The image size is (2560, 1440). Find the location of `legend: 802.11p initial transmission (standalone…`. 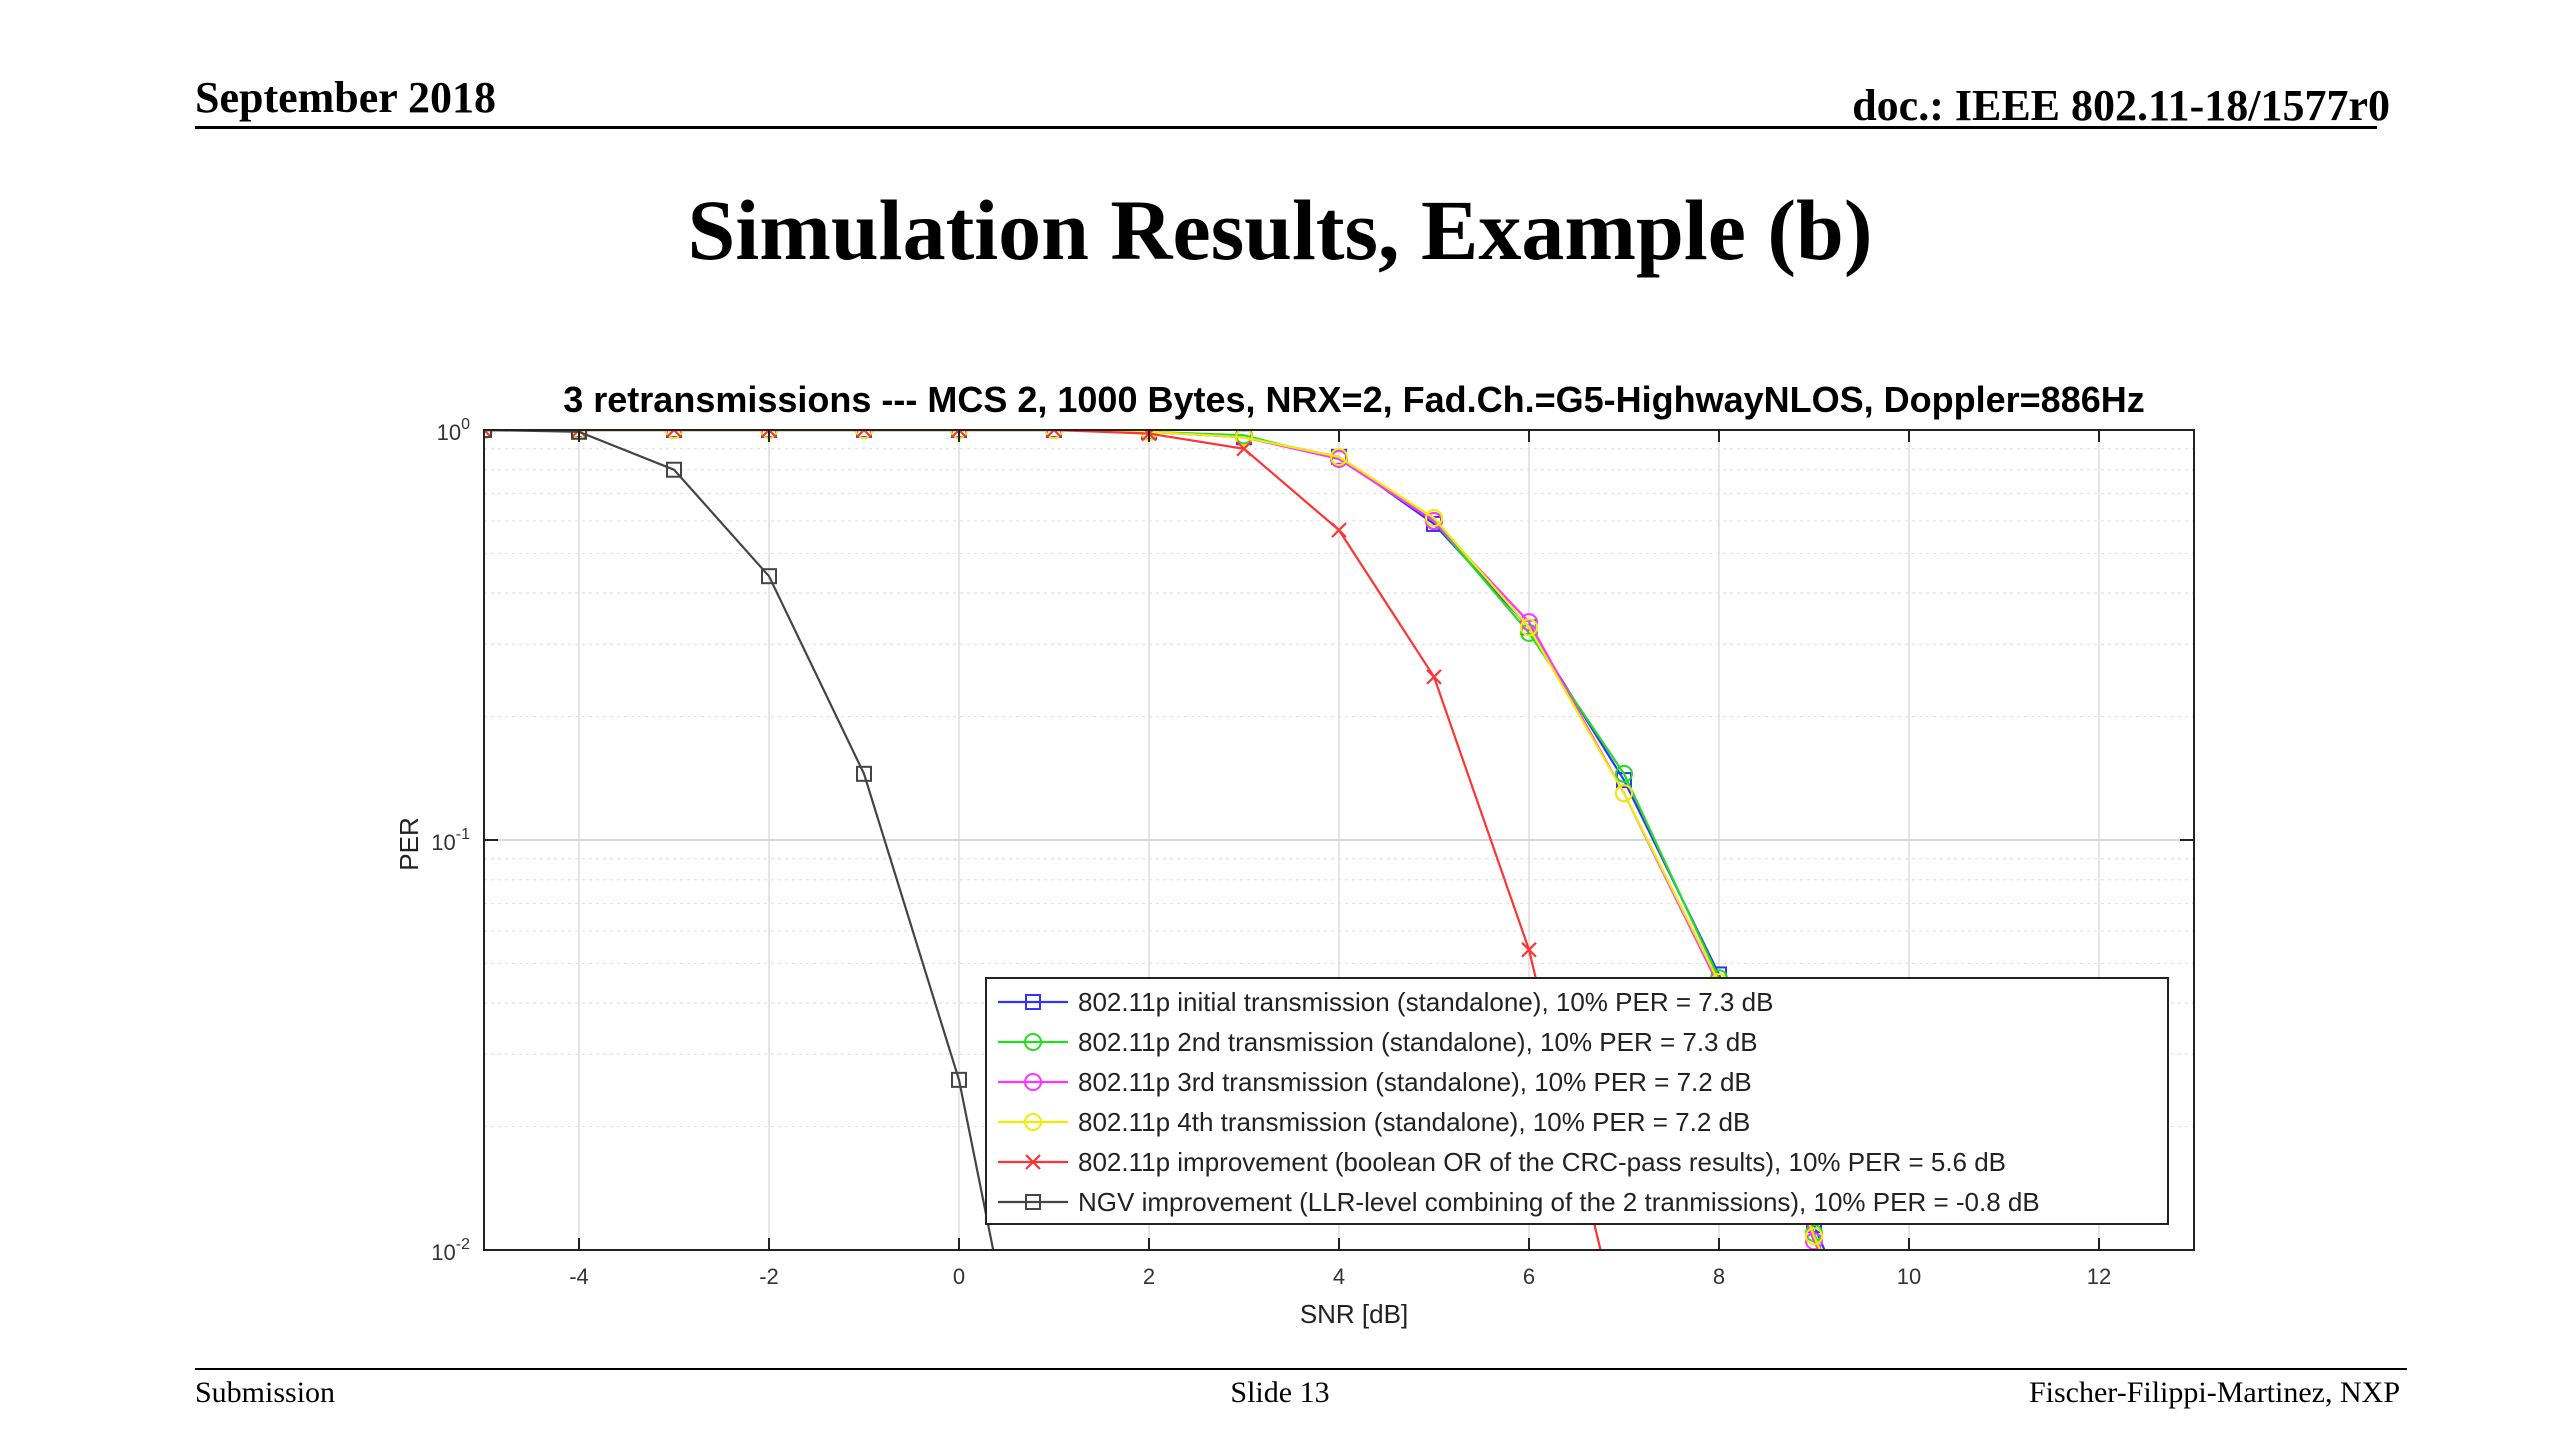

legend: 802.11p initial transmission (standalone… is located at coordinates (1577, 1101).